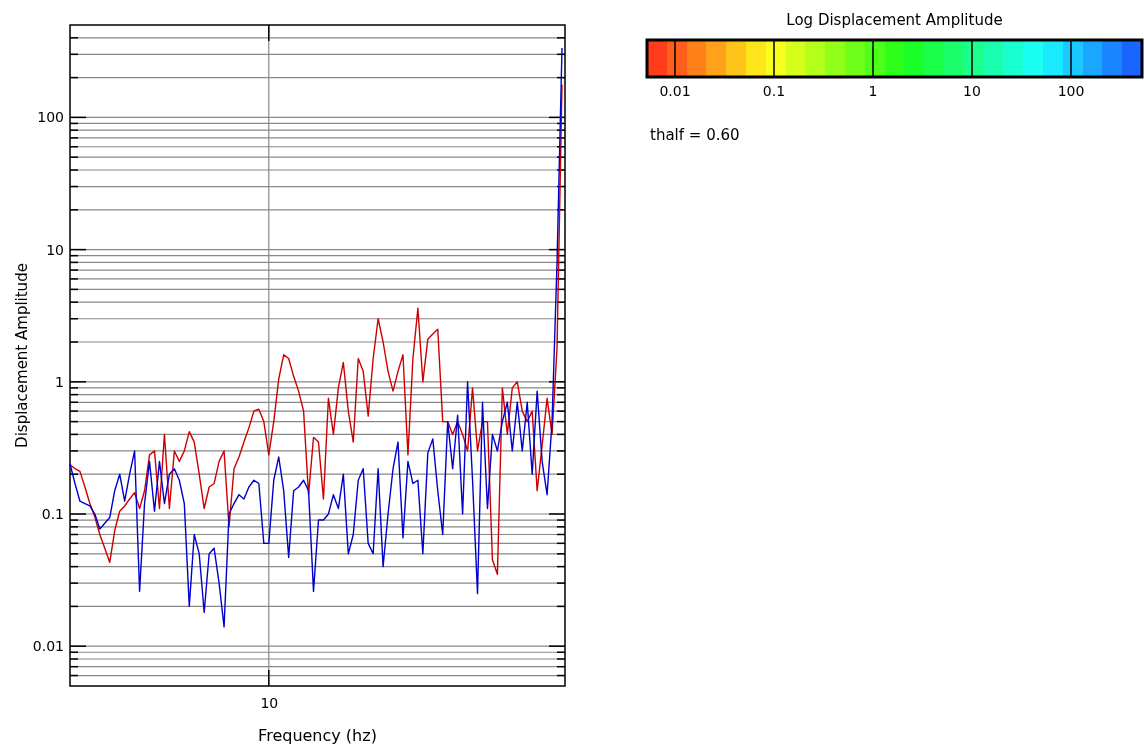  What do you see at coordinates (894, 20) in the screenshot?
I see `text: Log Displacement Amplitude` at bounding box center [894, 20].